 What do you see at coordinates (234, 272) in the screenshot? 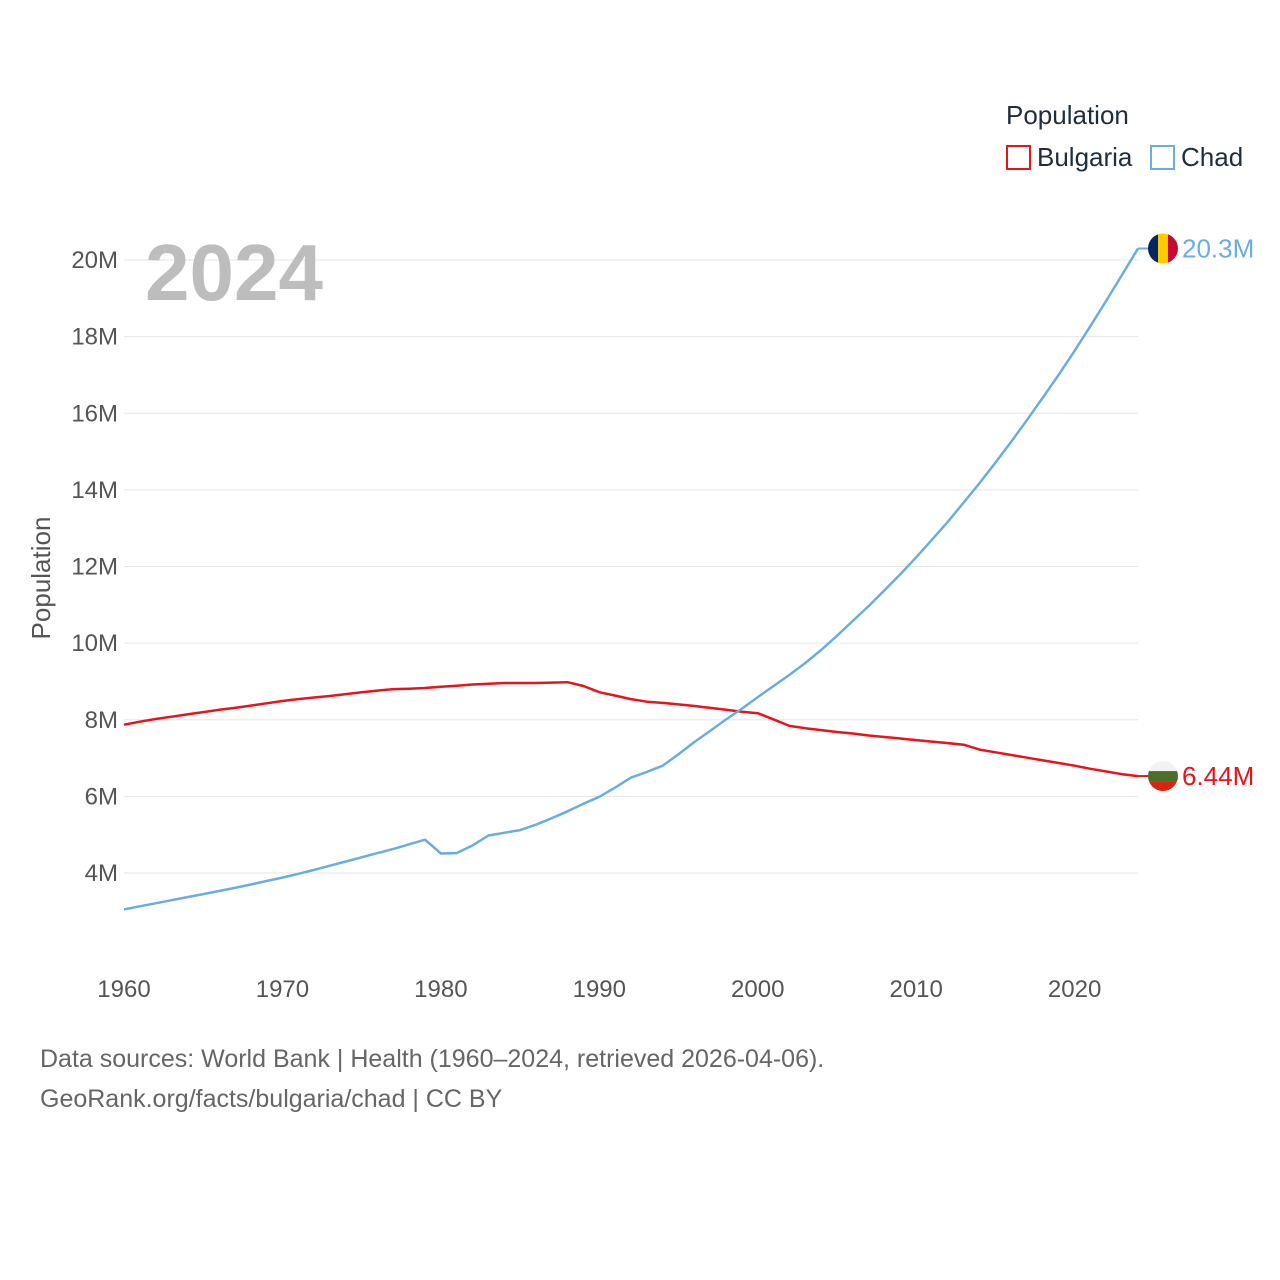
I see `current-year-label: 2024` at bounding box center [234, 272].